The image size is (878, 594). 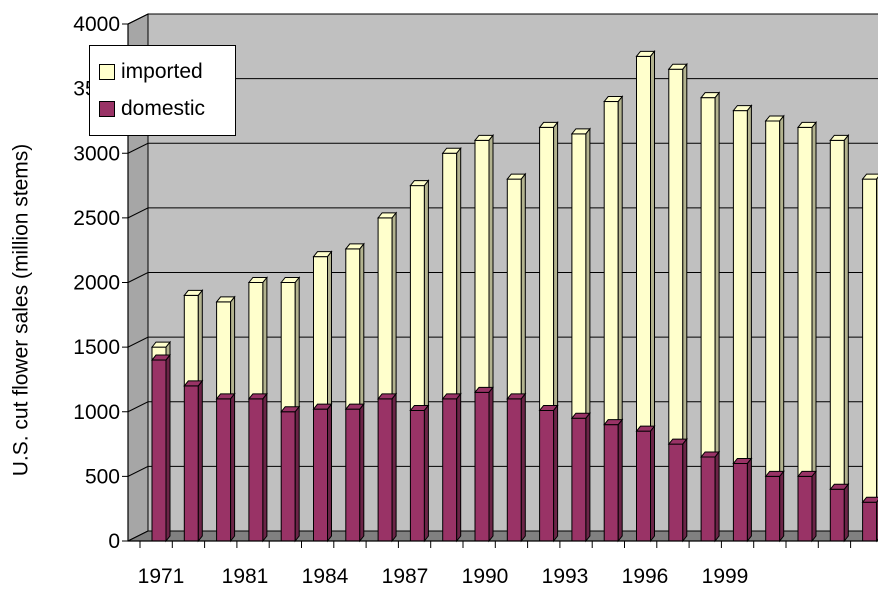 What do you see at coordinates (869, 176) in the screenshot?
I see `bar-imported-top` at bounding box center [869, 176].